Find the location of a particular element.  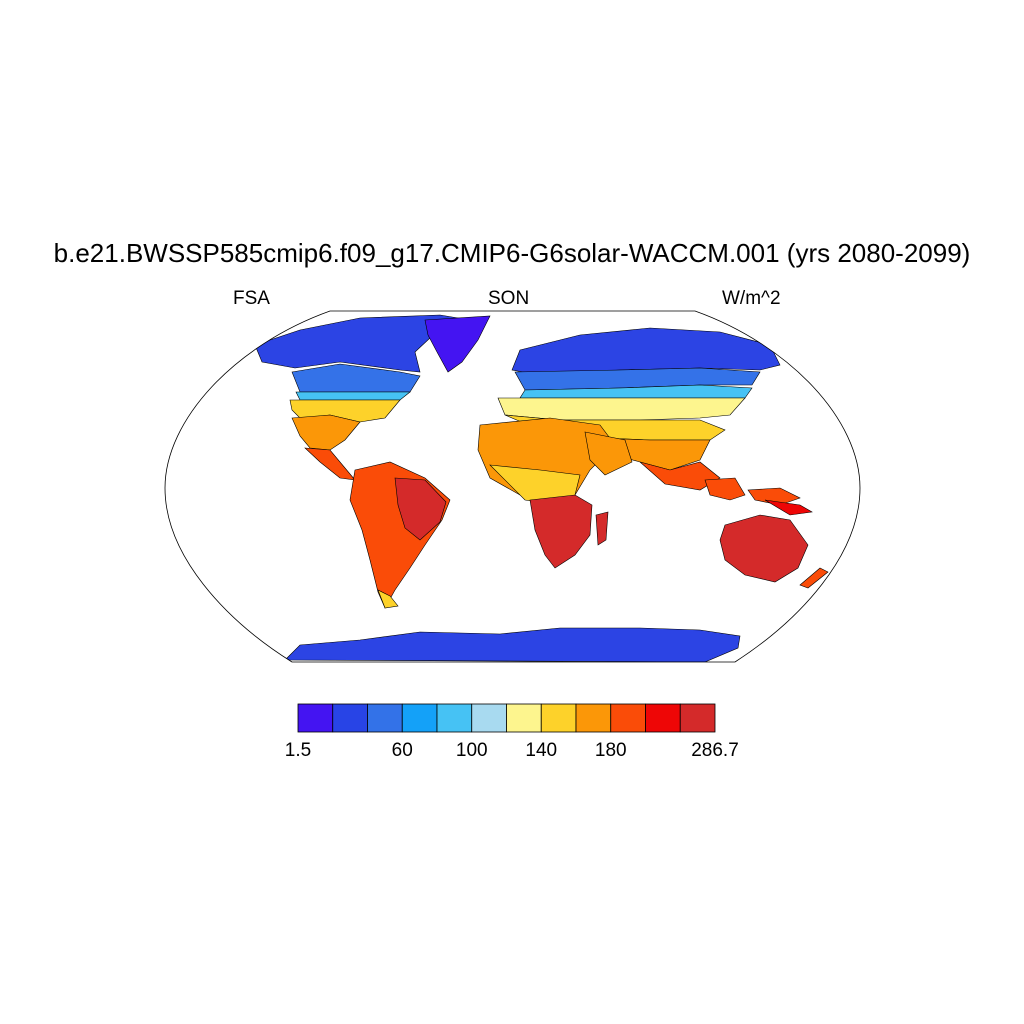

north-america-landmass is located at coordinates (363, 397).